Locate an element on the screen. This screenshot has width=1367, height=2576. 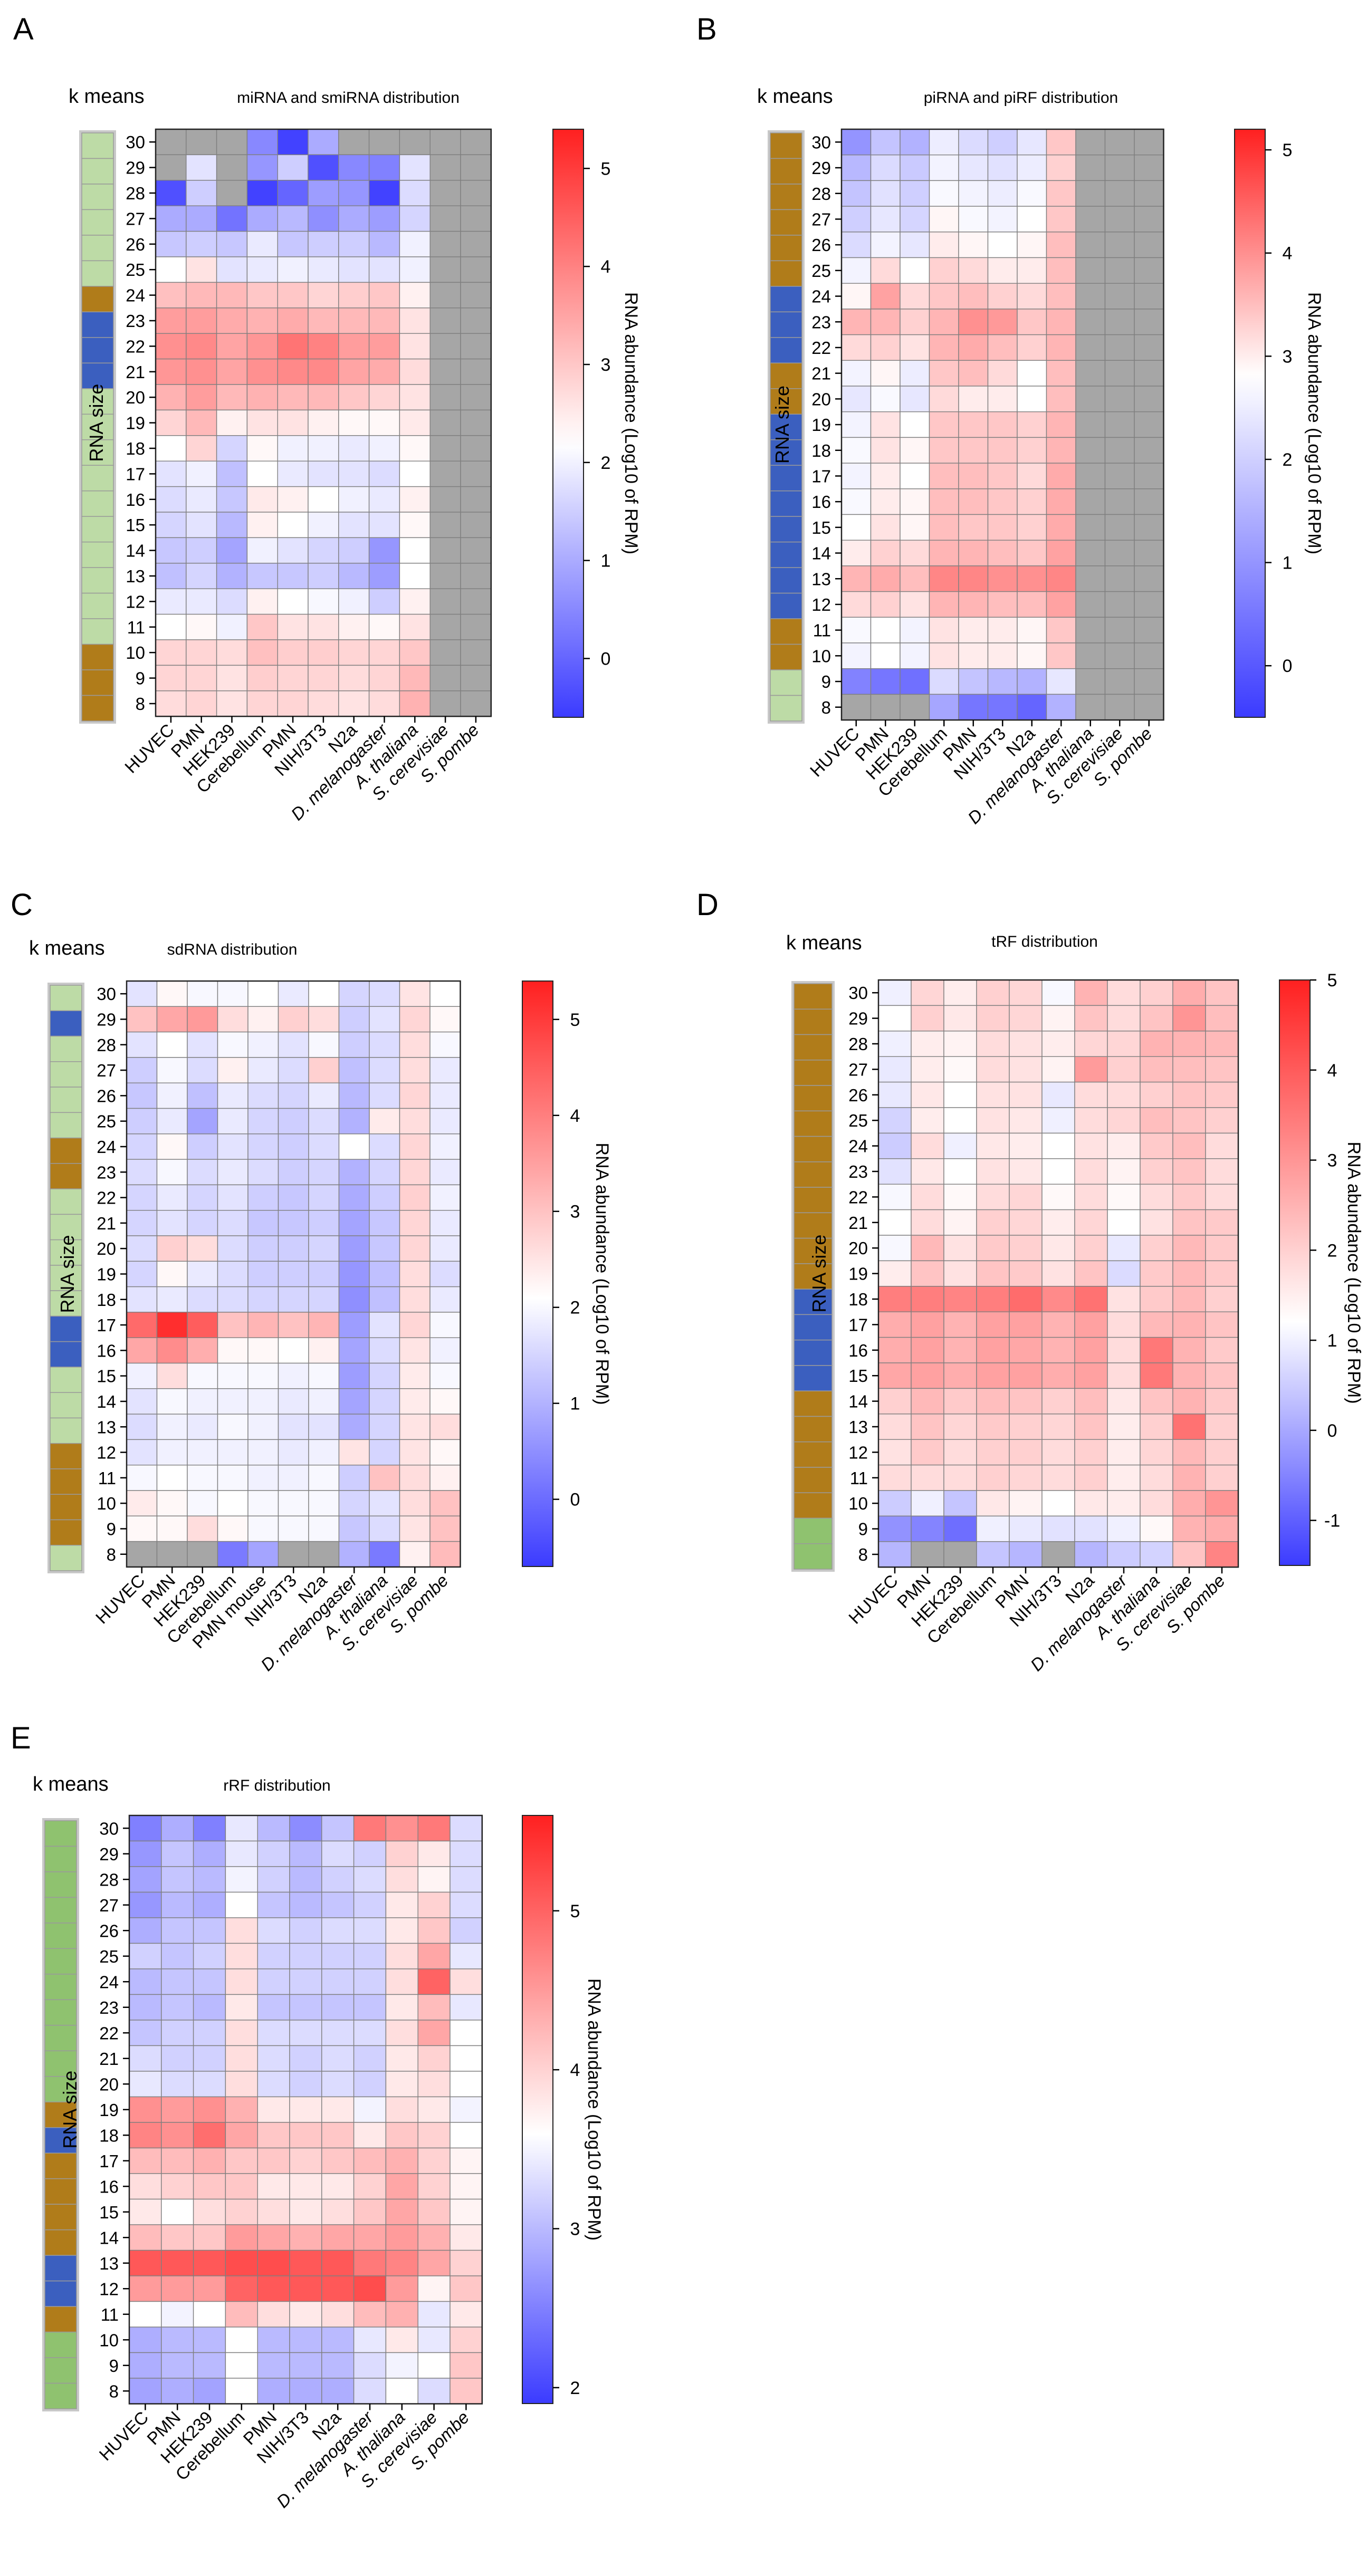
colorbar-label: RNA abundance (Log10 of RPM) is located at coordinates (602, 1273).